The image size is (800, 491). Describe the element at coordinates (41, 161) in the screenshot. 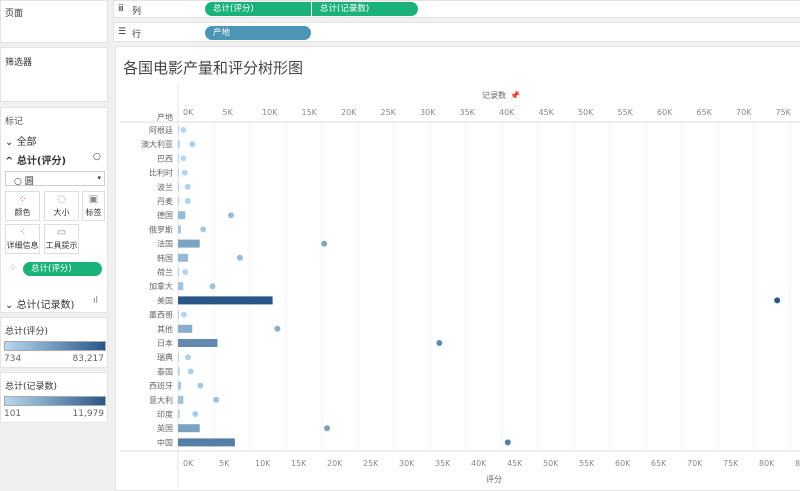

I see `score-card-label: 总计(评分)` at that location.